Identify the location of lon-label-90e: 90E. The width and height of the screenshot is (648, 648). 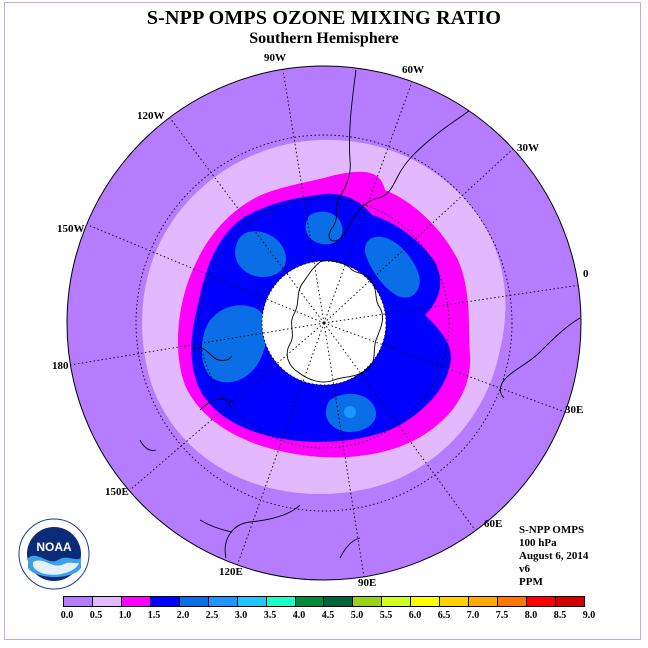
(367, 583).